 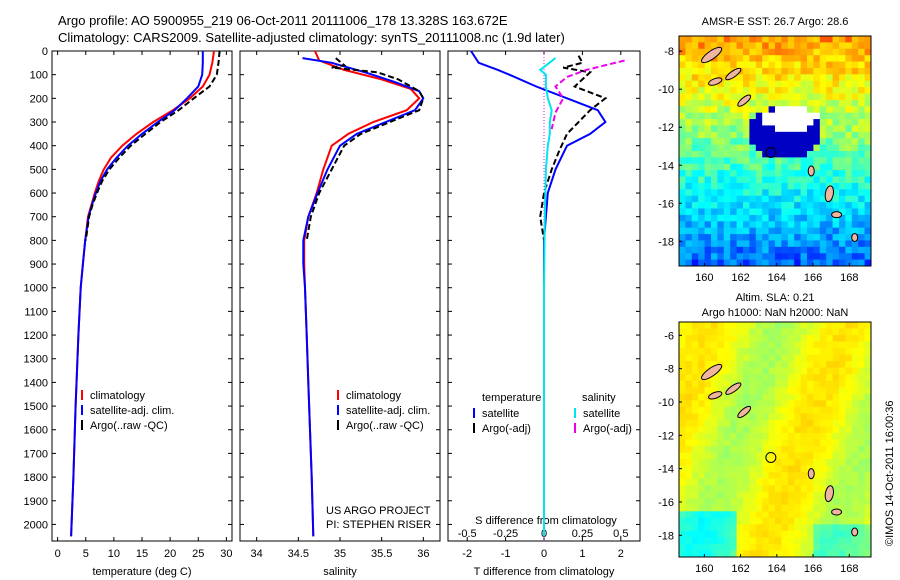 I want to click on legend-salinity-heading: salinity, so click(x=599, y=398).